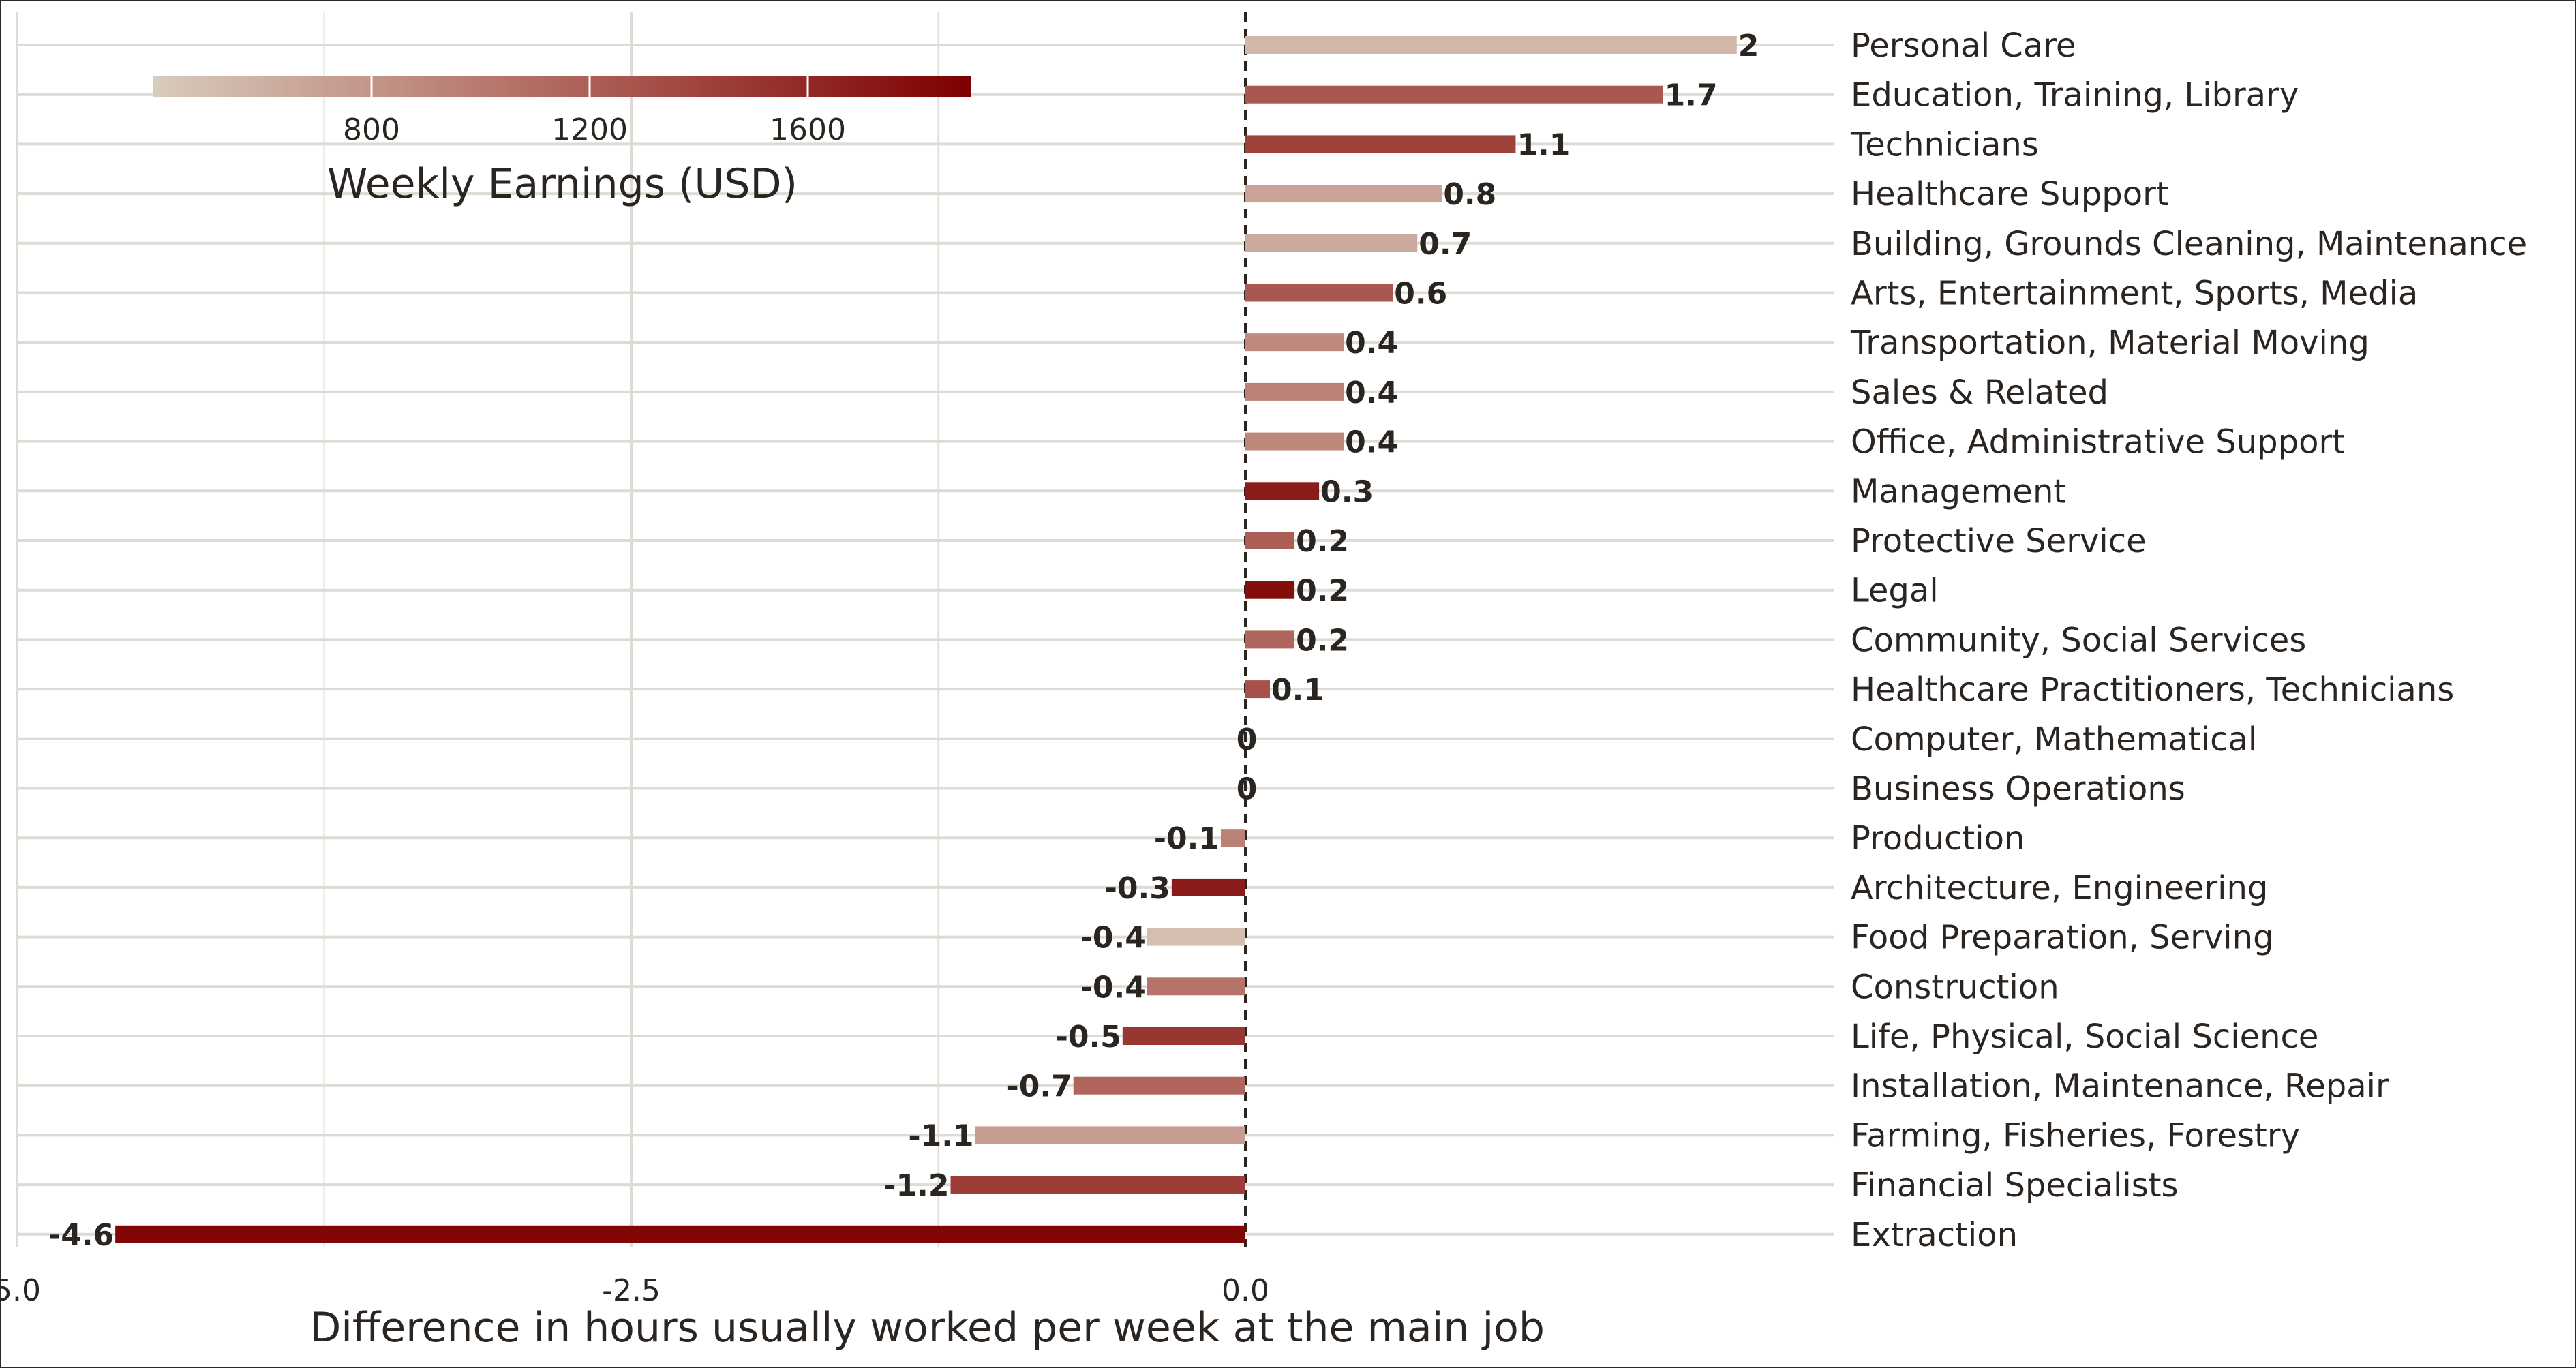 The width and height of the screenshot is (2576, 1368). Describe the element at coordinates (1421, 294) in the screenshot. I see `bar-value-label: 0.6` at that location.